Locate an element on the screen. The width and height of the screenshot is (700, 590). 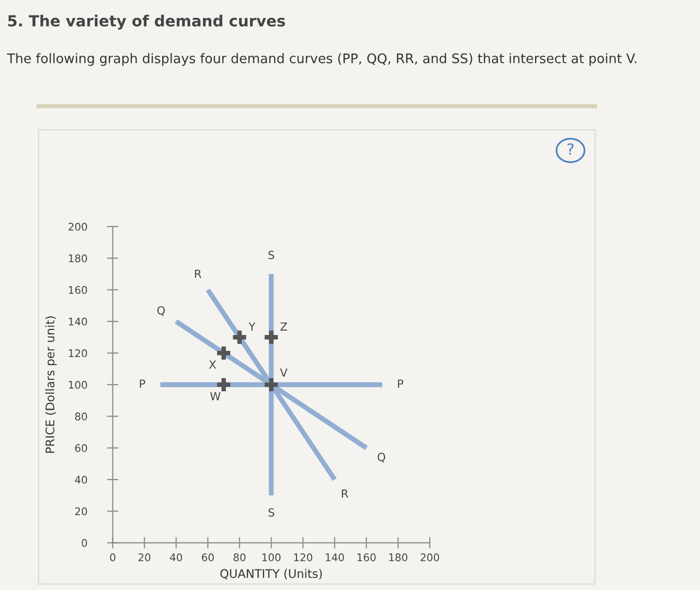
x-tick-label: 120 is located at coordinates (303, 557).